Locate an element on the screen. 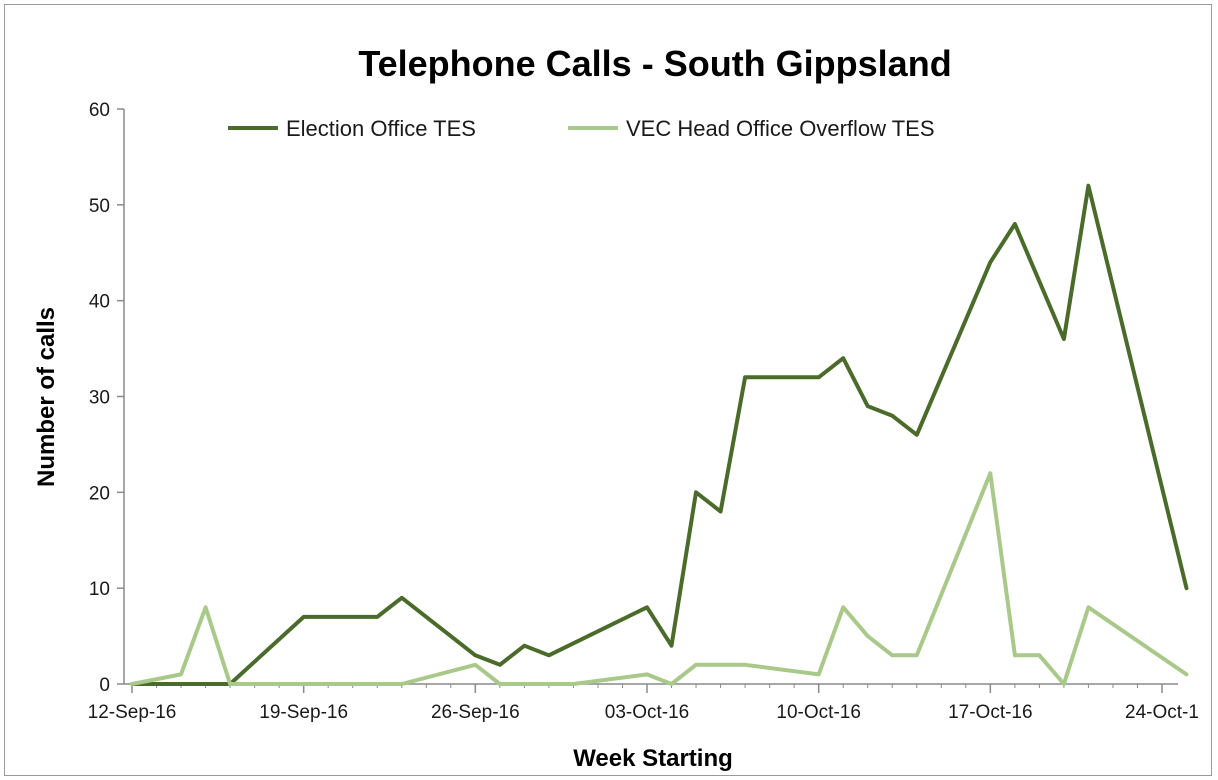 The image size is (1218, 780). y-tick-label: 60 is located at coordinates (99, 110).